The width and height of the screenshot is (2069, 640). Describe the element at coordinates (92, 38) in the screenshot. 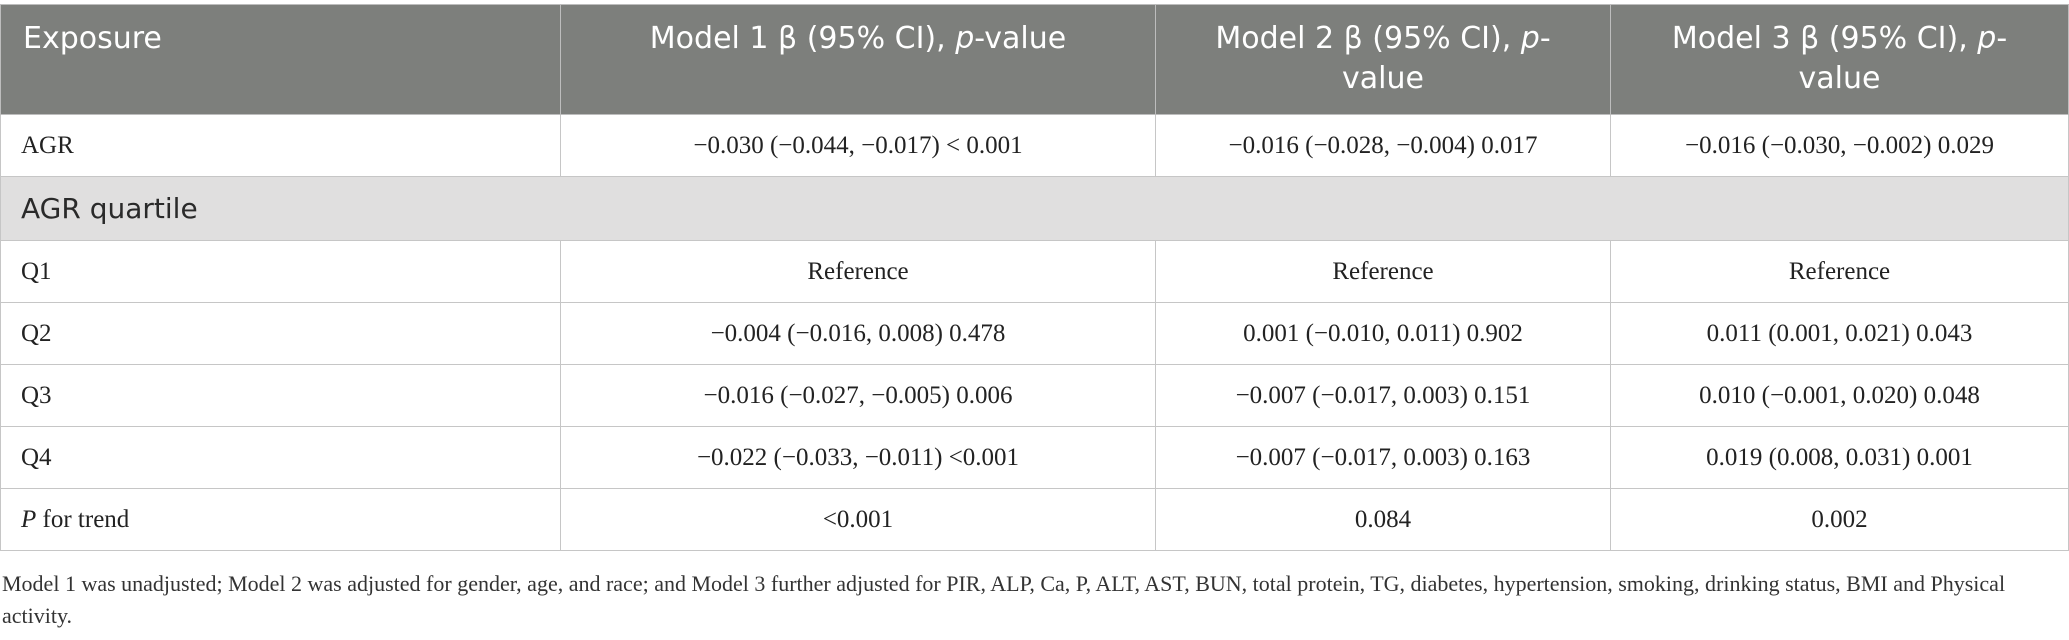

I see `header-exposure-text: Exposure` at that location.